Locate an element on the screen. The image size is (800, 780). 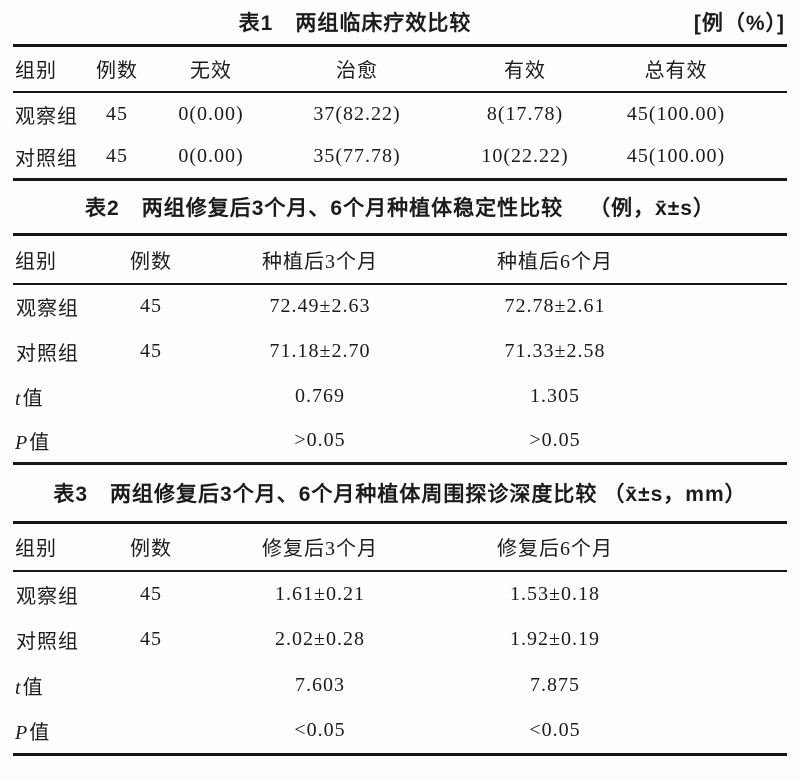
table-row: t值 7.603 7.875 is located at coordinates (400, 686).